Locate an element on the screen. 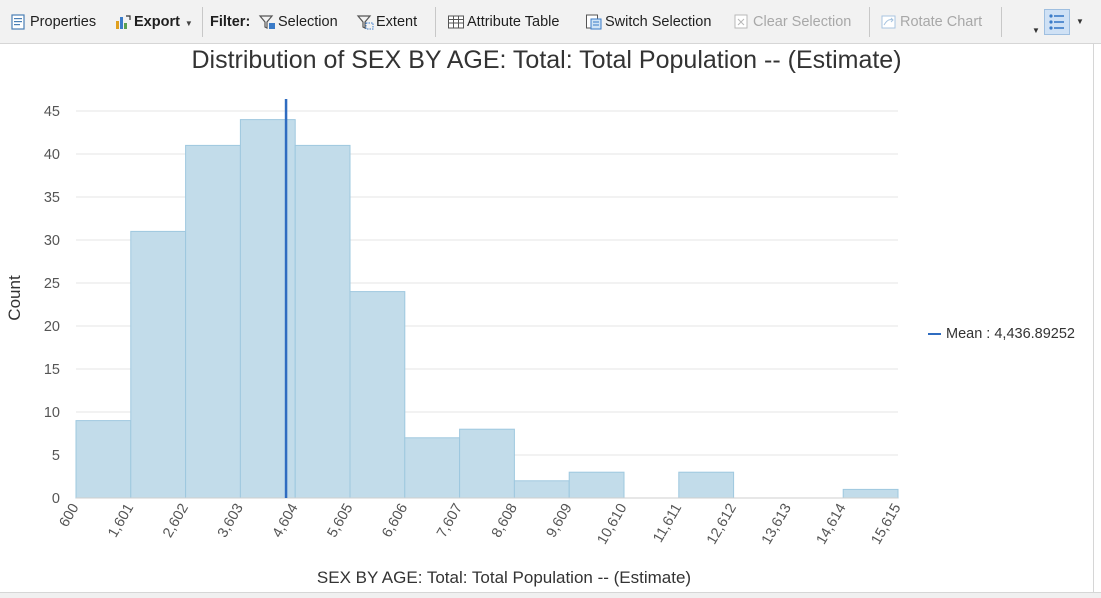 This screenshot has height=598, width=1101. y-tick-label: 30 is located at coordinates (52, 241).